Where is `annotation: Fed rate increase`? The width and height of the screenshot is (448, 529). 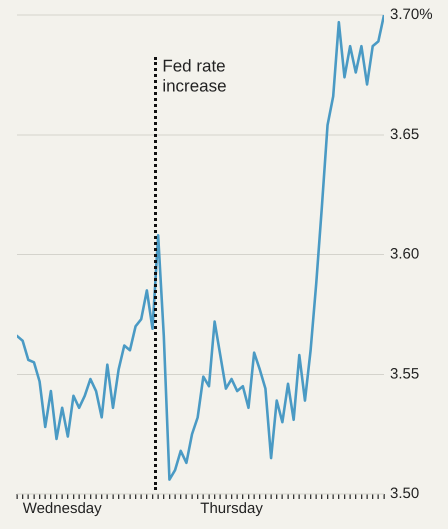 annotation: Fed rate increase is located at coordinates (194, 76).